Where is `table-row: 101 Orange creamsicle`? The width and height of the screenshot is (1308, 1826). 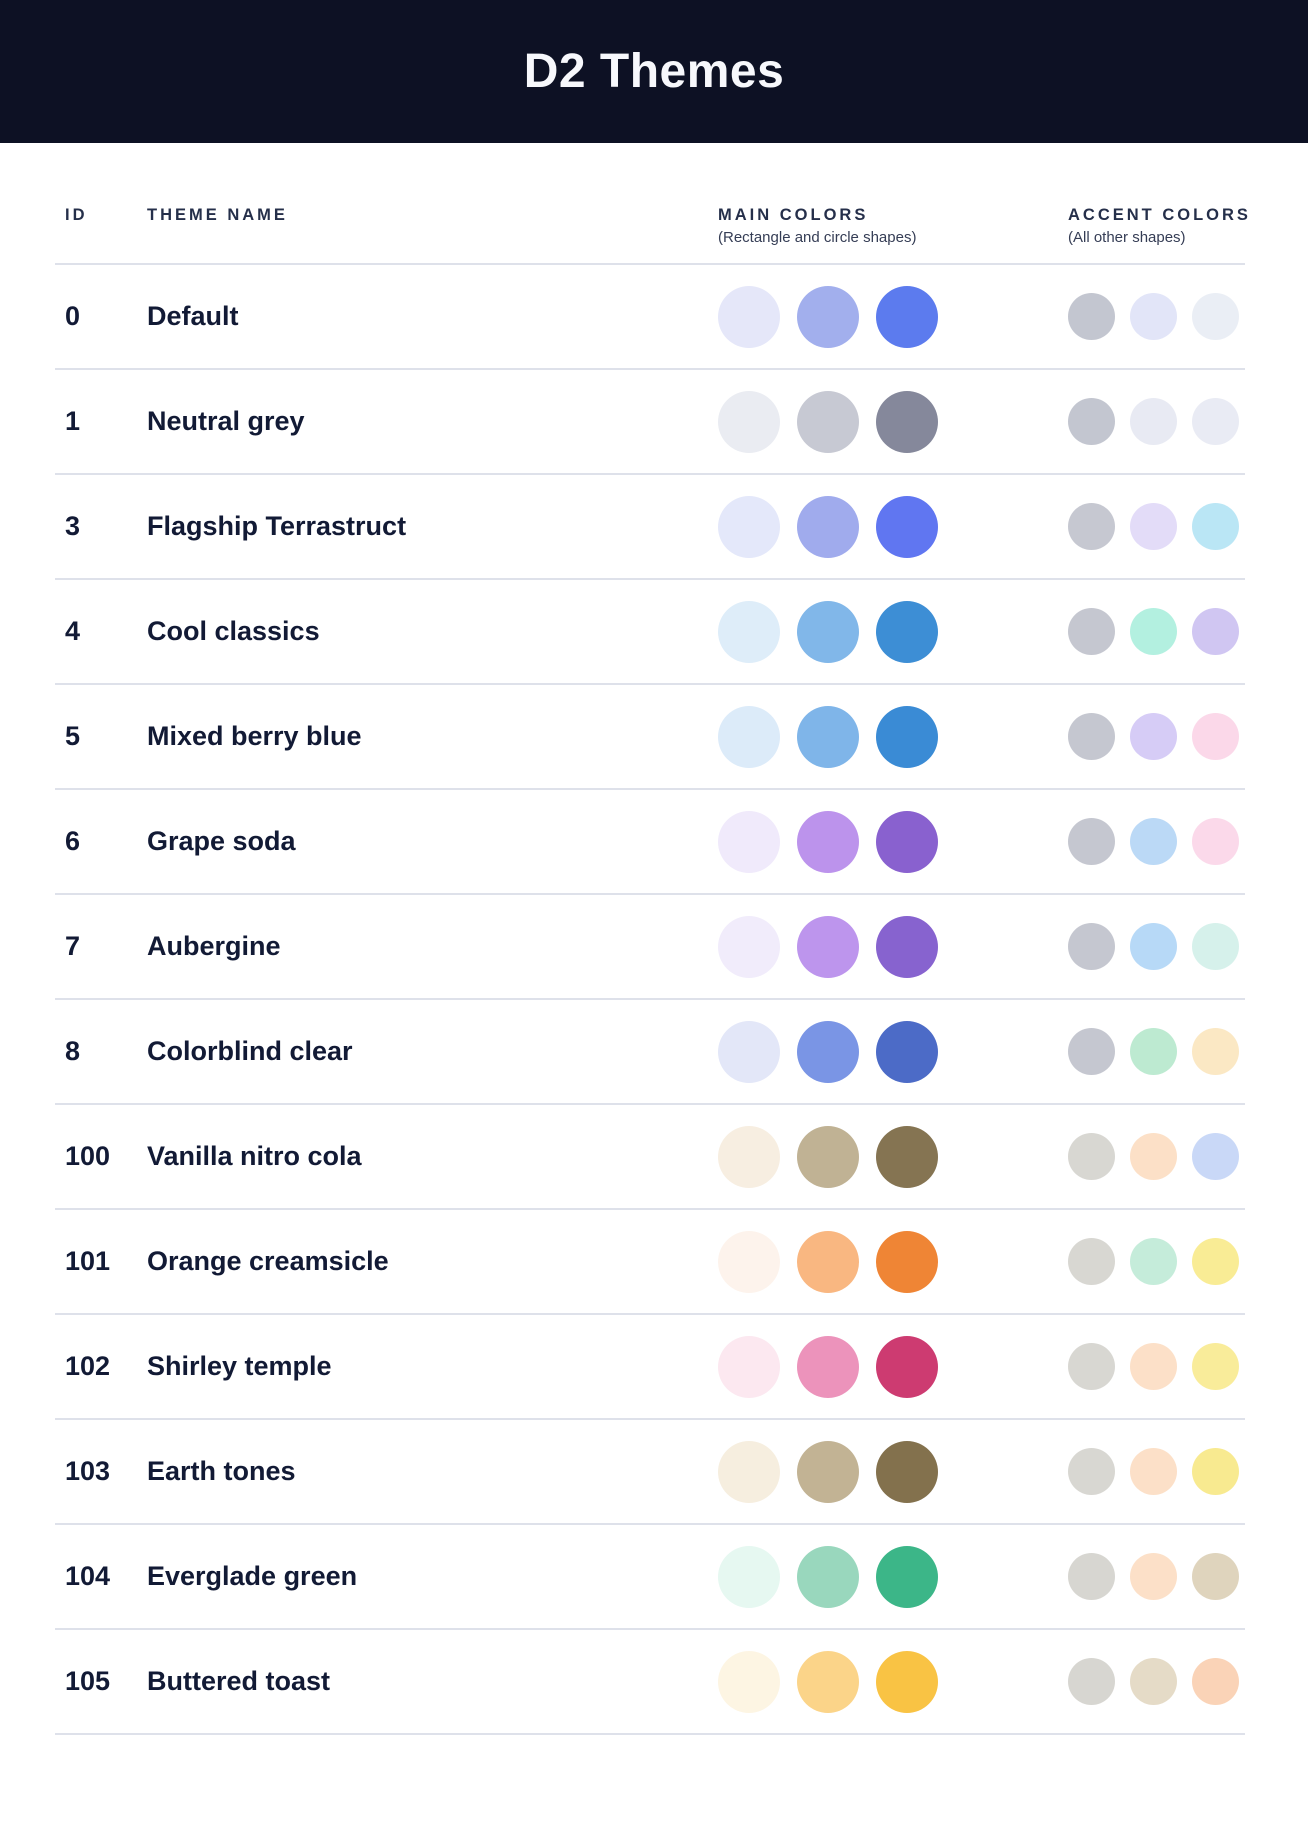 table-row: 101 Orange creamsicle is located at coordinates (650, 1262).